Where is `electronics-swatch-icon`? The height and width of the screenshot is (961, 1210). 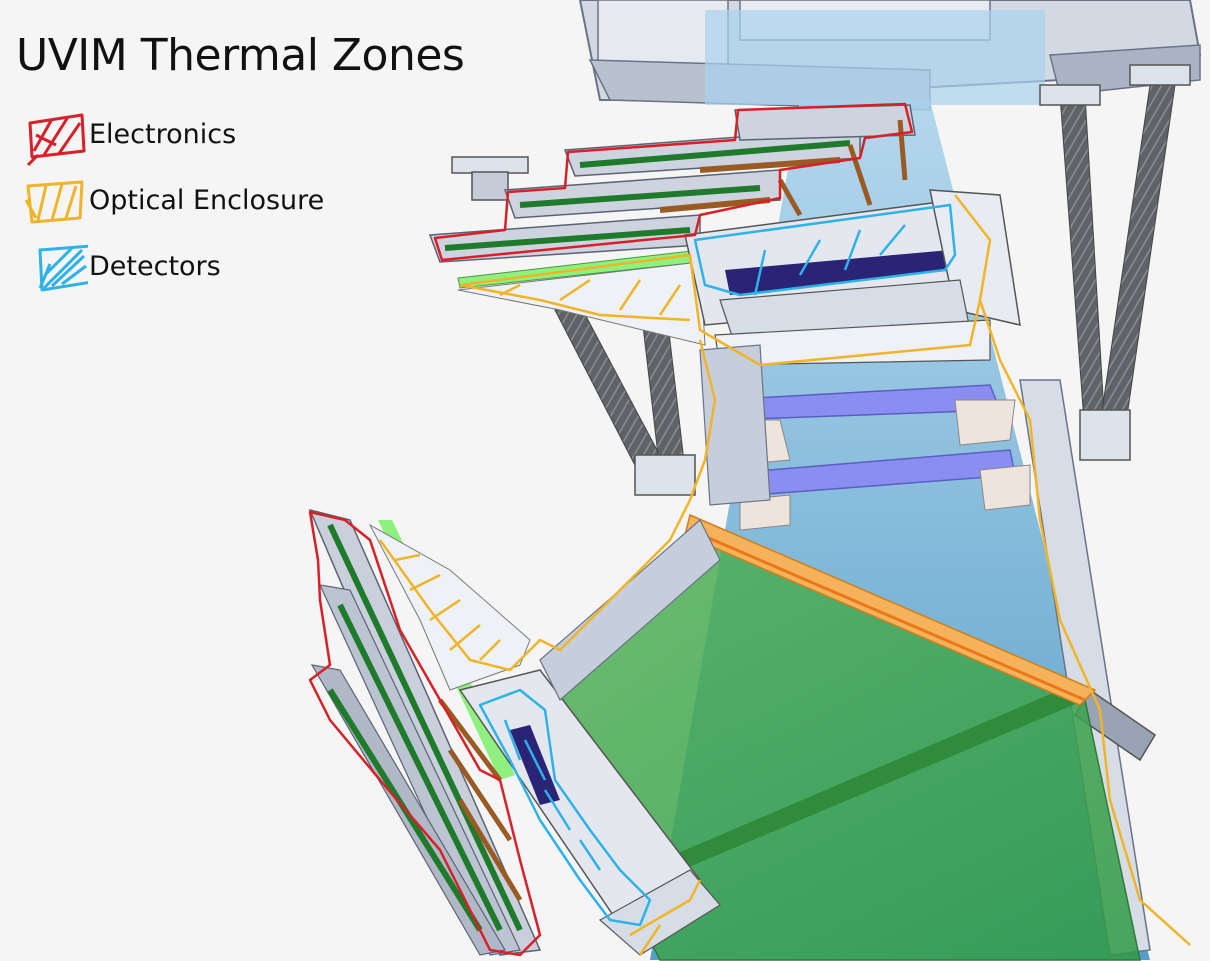
electronics-swatch-icon is located at coordinates (56, 140).